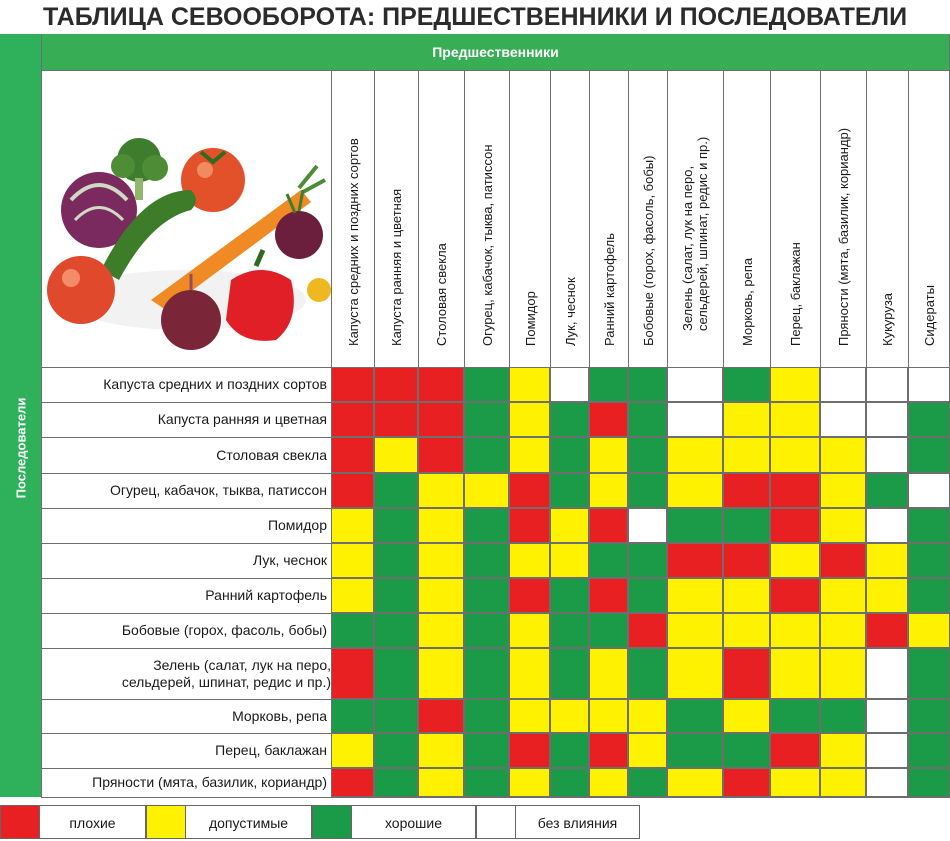 The width and height of the screenshot is (950, 841). What do you see at coordinates (20, 415) in the screenshot?
I see `followers-axis-band: Последователи` at bounding box center [20, 415].